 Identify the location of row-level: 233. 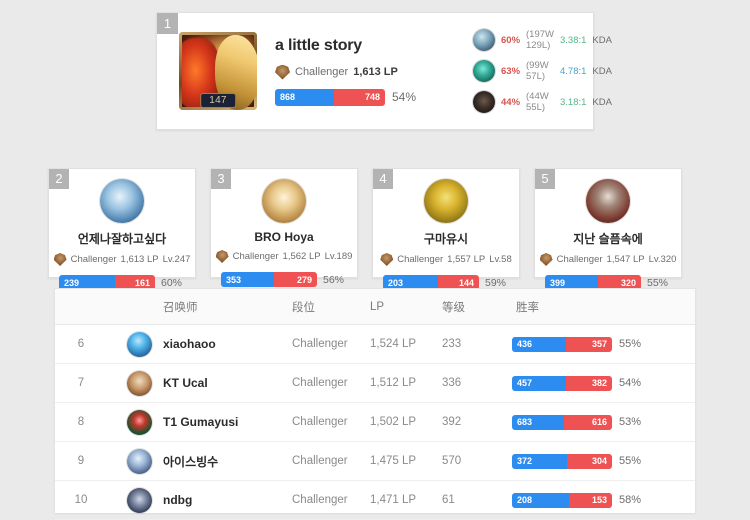
(452, 344).